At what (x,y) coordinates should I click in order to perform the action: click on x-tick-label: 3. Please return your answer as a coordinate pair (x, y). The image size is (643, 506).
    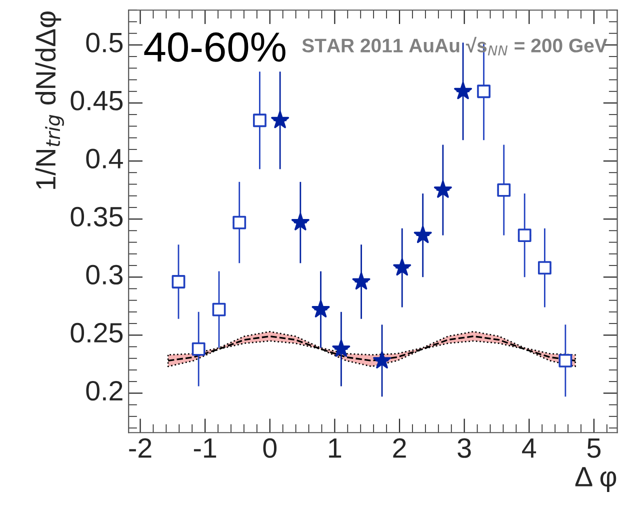
    Looking at the image, I should click on (464, 448).